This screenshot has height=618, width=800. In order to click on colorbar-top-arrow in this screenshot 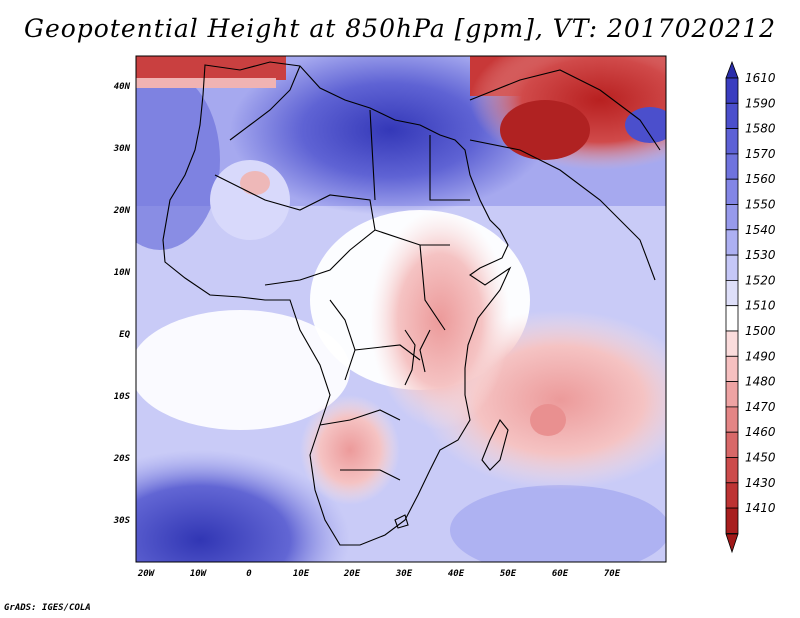, I will do `click(732, 69)`.